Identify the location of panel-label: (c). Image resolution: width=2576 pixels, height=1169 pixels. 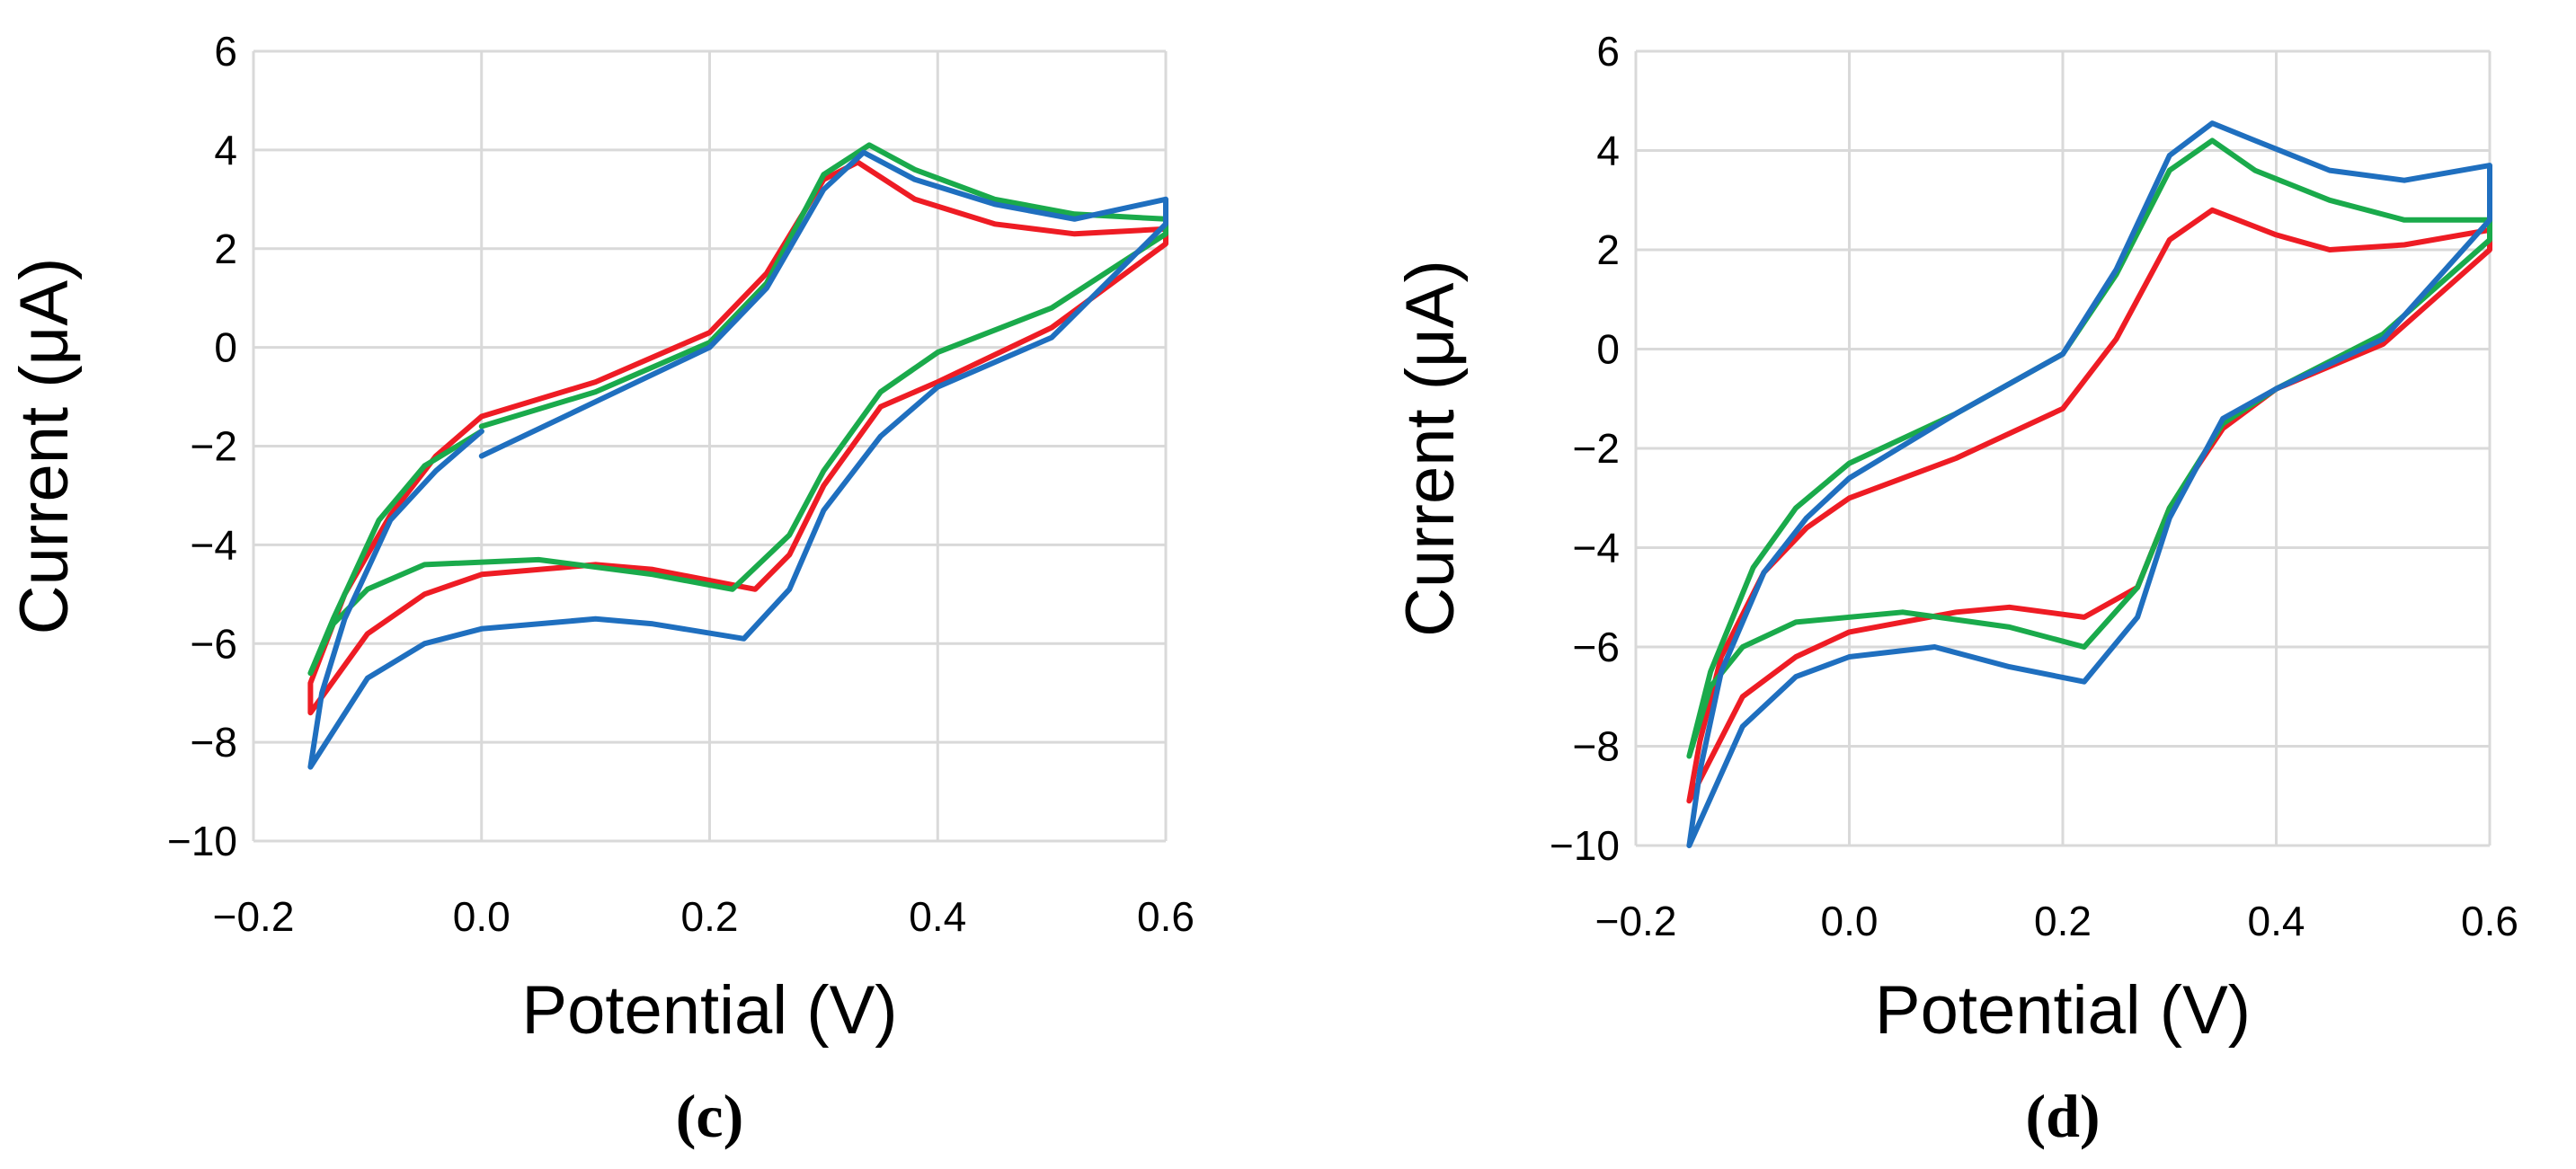
(709, 1116).